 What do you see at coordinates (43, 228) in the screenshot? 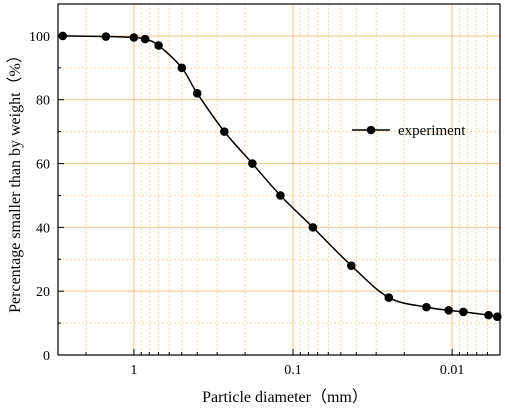
I see `y-tick-label: 40` at bounding box center [43, 228].